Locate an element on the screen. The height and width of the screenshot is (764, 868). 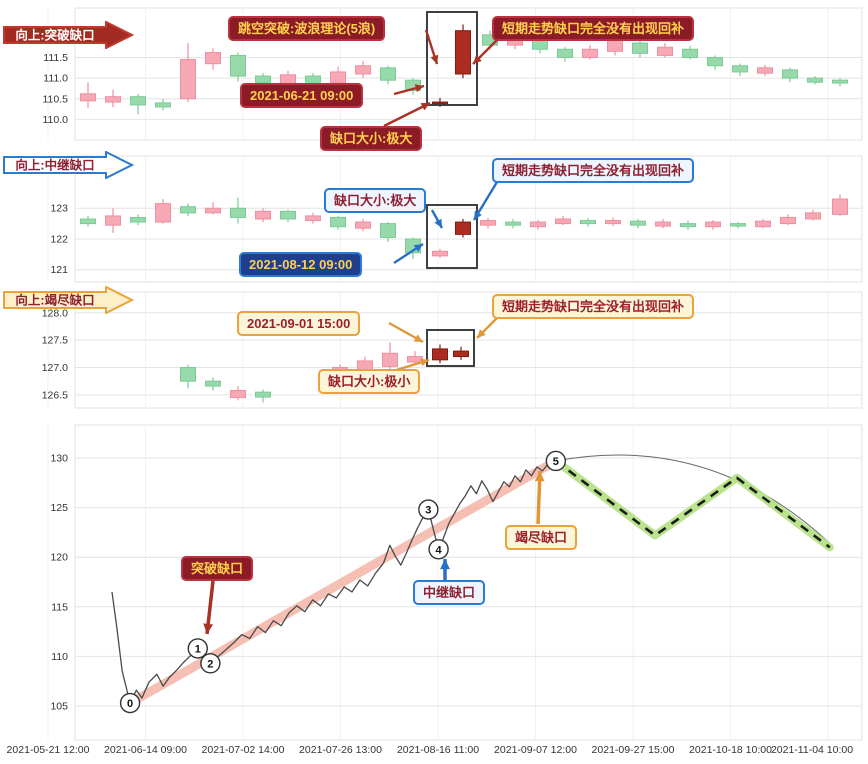
badge-runaway-gap: 向上:中继缺口 is located at coordinates (69, 165).